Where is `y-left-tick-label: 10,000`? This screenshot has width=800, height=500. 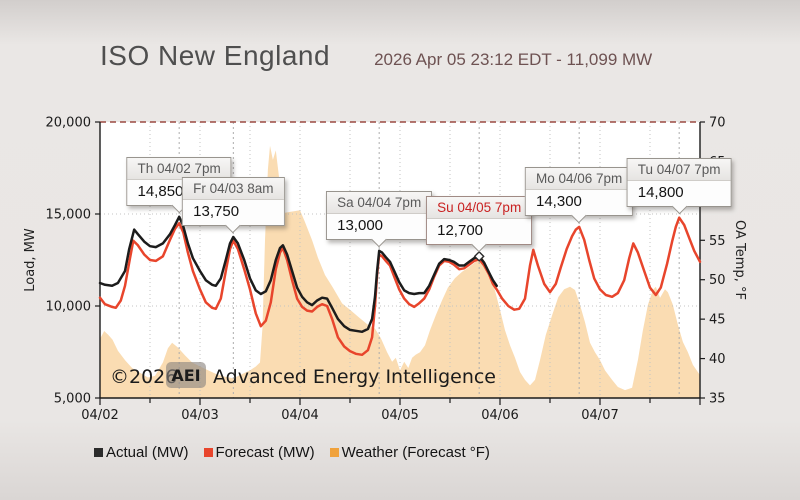
y-left-tick-label: 10,000 is located at coordinates (69, 307).